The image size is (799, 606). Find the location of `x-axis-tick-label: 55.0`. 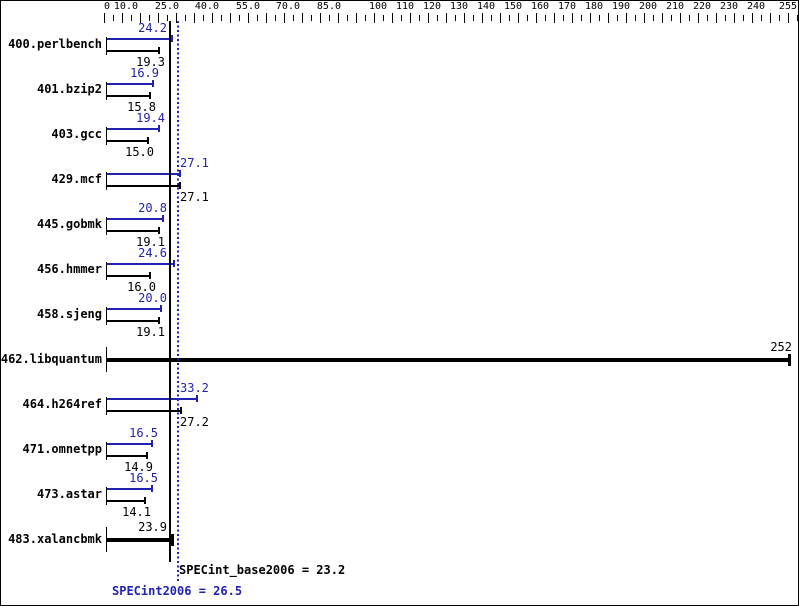

x-axis-tick-label: 55.0 is located at coordinates (247, 6).